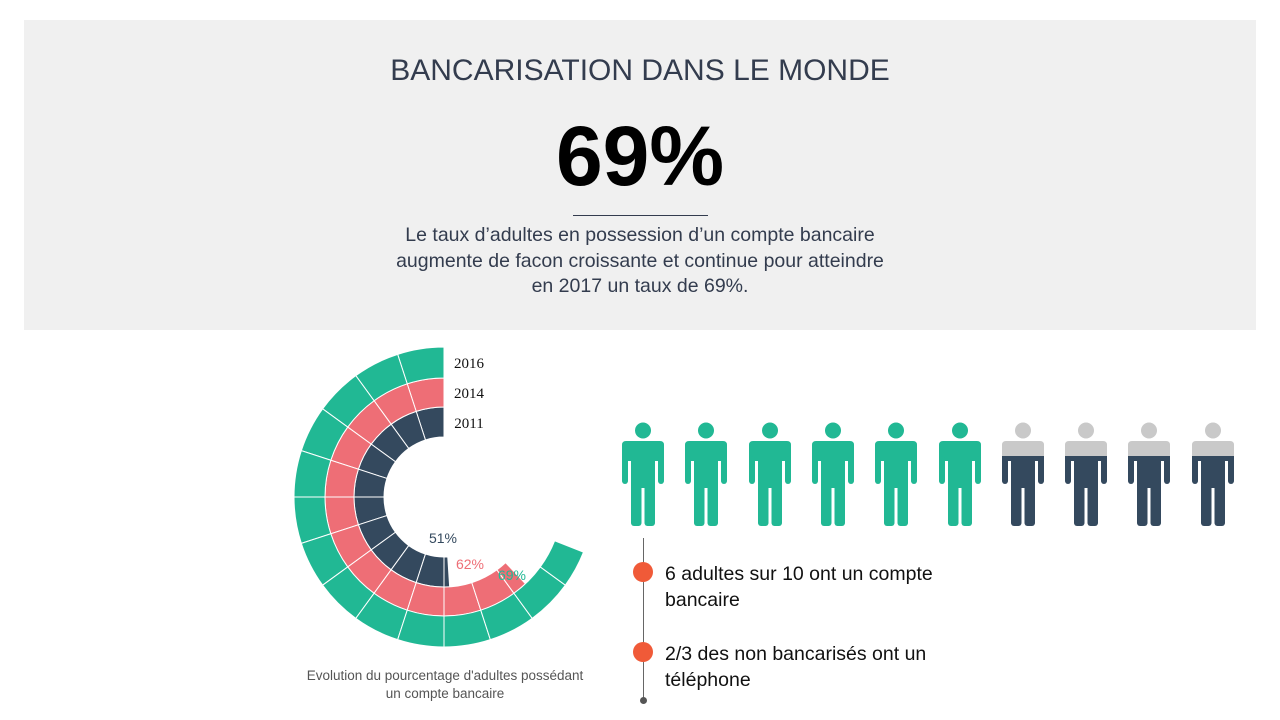 The image size is (1280, 720). I want to click on timeline-end-dot, so click(643, 700).